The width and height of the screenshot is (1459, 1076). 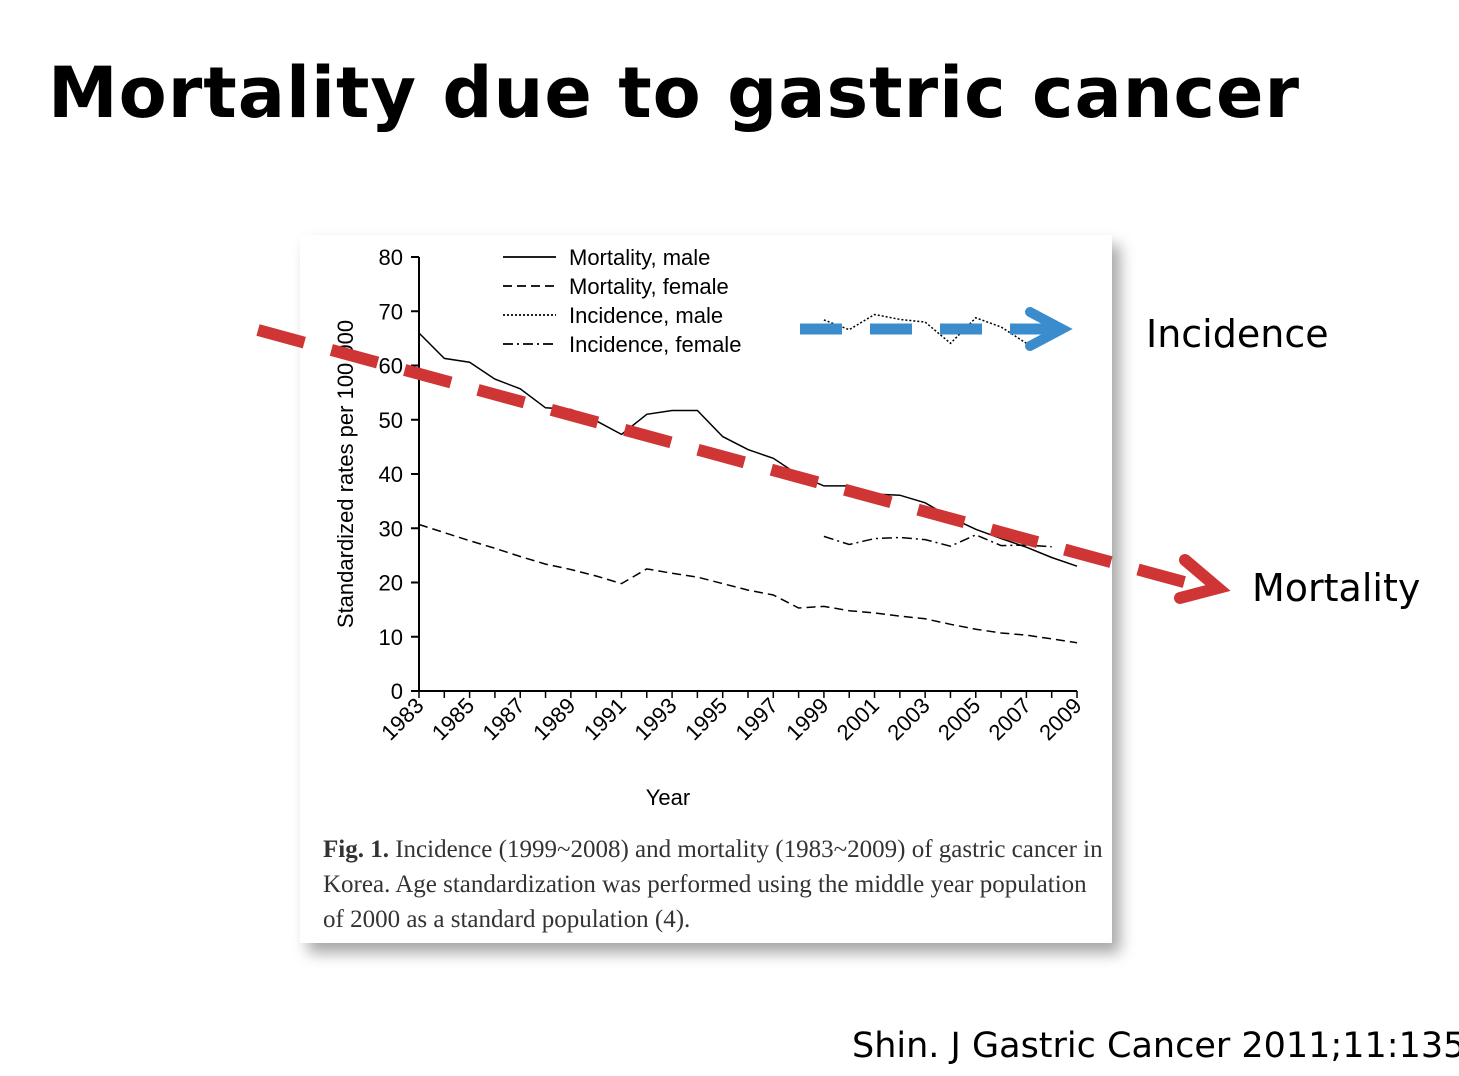 What do you see at coordinates (649, 286) in the screenshot?
I see `legend-label: Mortality, female` at bounding box center [649, 286].